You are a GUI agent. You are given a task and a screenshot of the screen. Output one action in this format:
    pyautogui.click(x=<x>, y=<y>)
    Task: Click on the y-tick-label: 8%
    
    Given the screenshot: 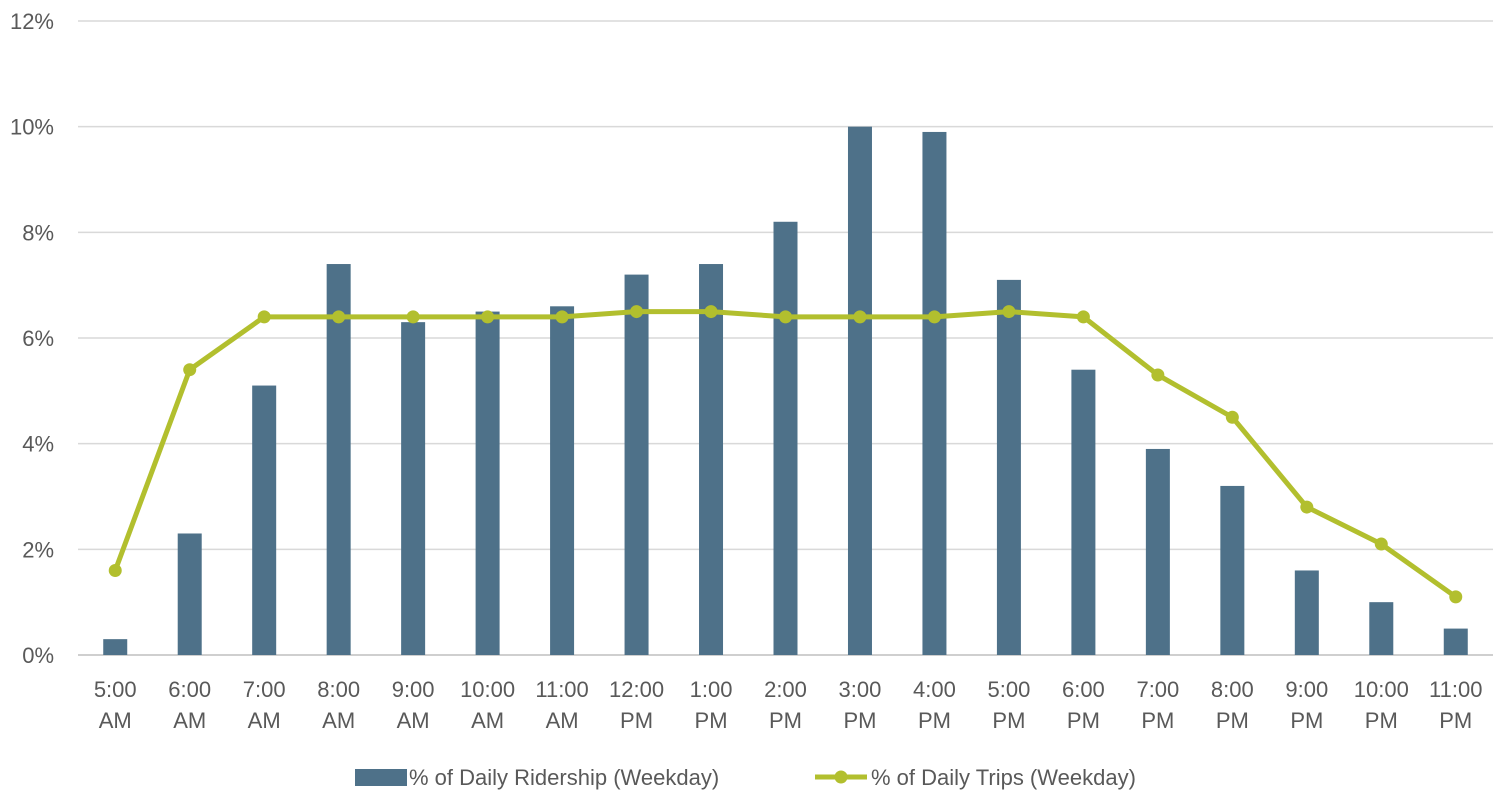 What is the action you would take?
    pyautogui.click(x=38, y=232)
    